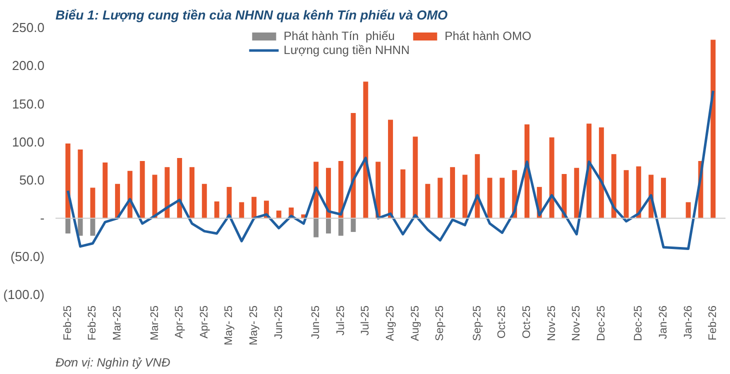 This screenshot has width=730, height=374. I want to click on legend-label: Lượng cung tiền NHNN, so click(347, 50).